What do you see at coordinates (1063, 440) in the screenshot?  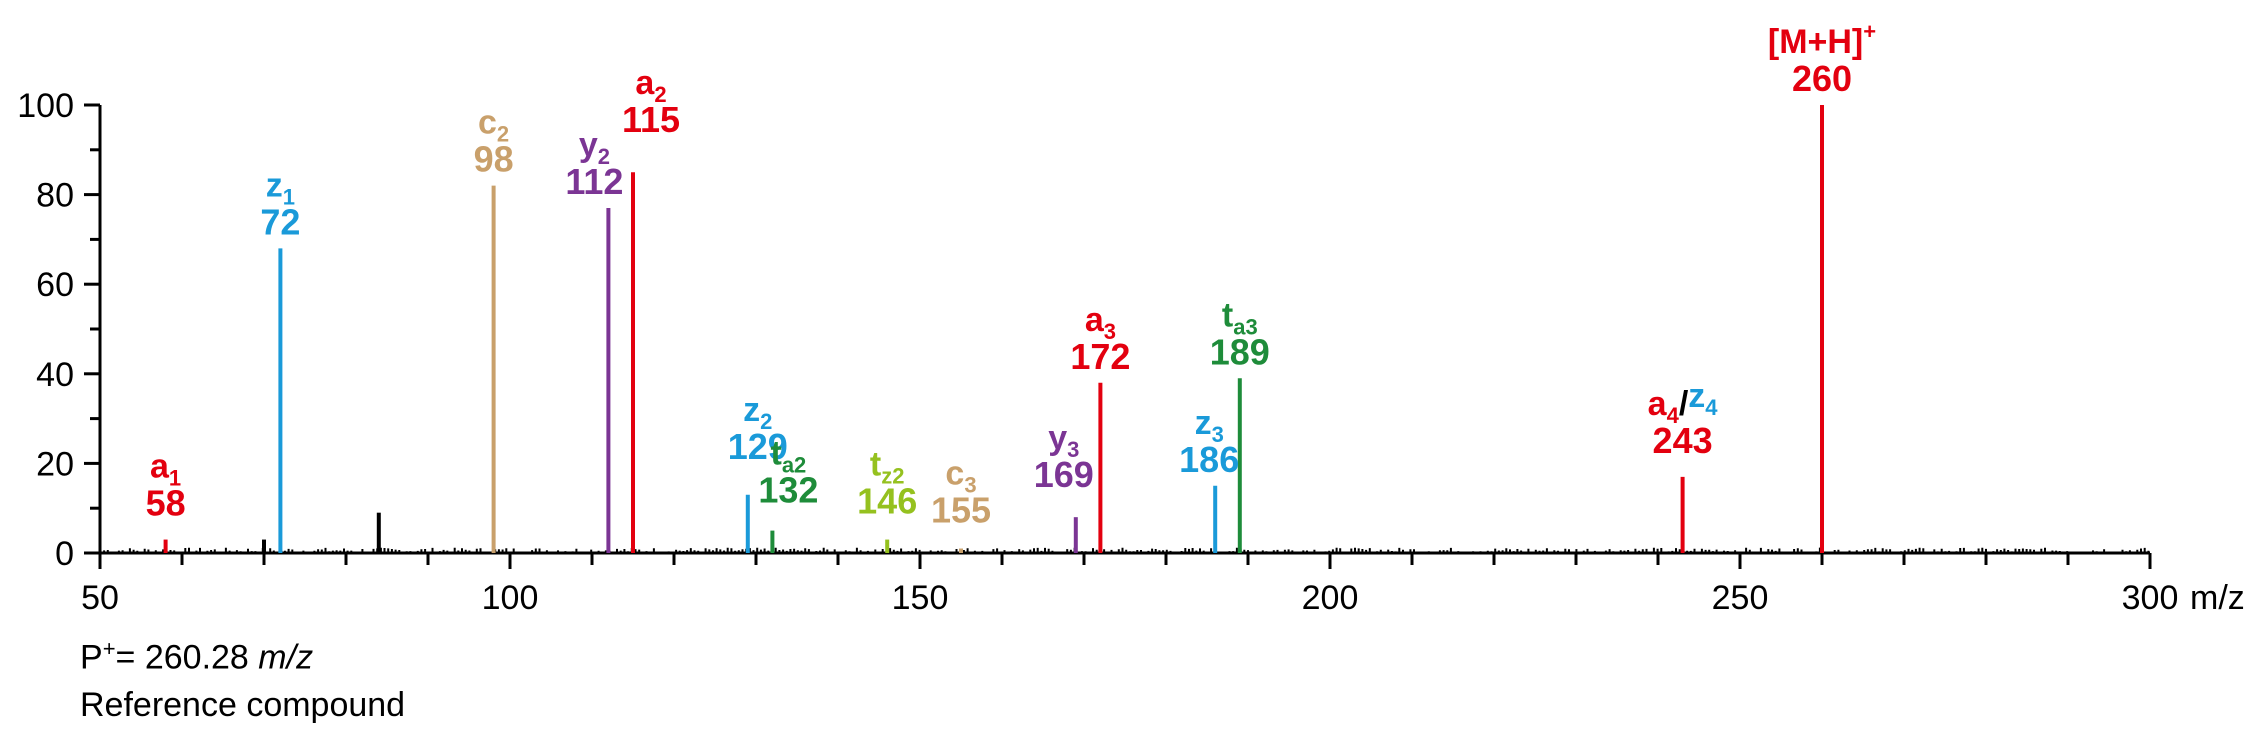 I see `peak-ion-label: y3` at bounding box center [1063, 440].